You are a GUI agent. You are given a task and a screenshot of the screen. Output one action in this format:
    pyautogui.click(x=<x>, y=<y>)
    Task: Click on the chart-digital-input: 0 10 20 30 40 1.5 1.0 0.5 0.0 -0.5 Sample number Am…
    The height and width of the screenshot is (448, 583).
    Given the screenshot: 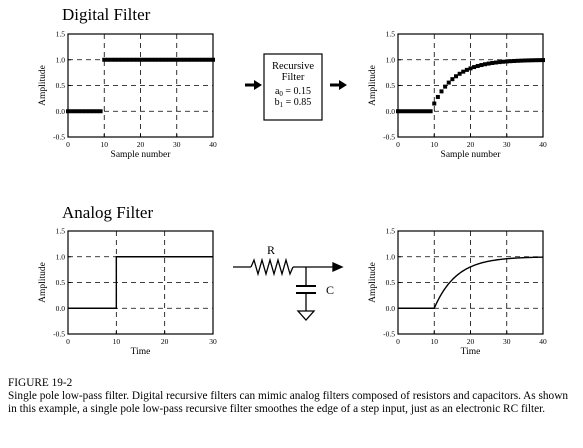 What is the action you would take?
    pyautogui.click(x=127, y=95)
    